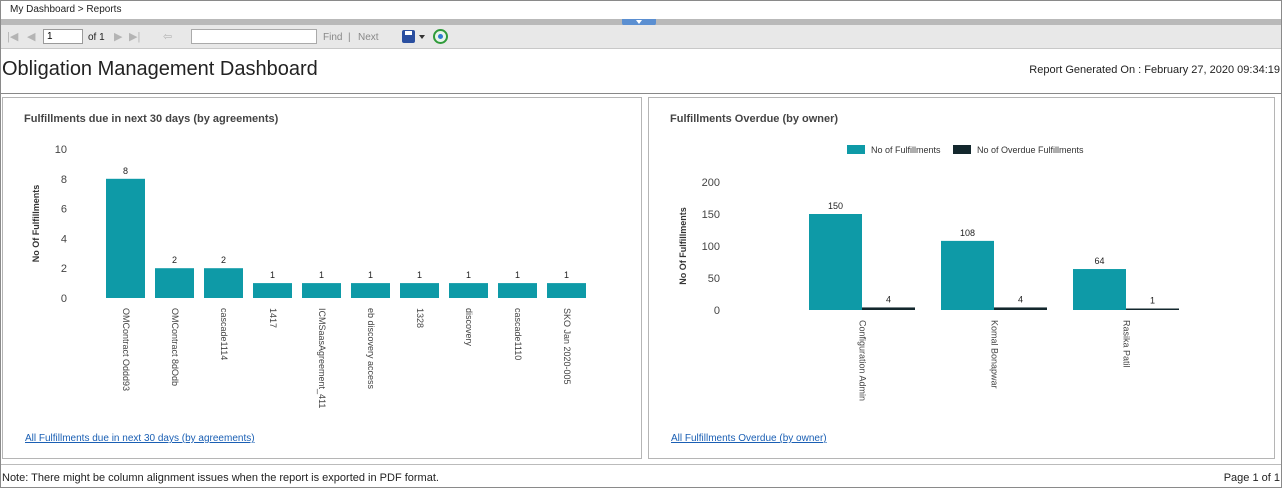 The height and width of the screenshot is (488, 1282). What do you see at coordinates (368, 37) in the screenshot?
I see `next-link: Next` at bounding box center [368, 37].